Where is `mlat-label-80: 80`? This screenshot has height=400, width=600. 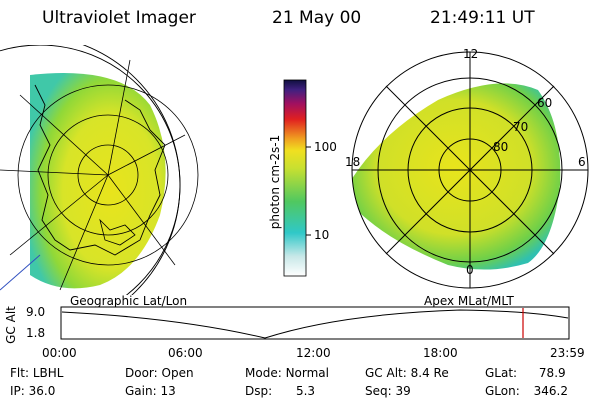 mlat-label-80: 80 is located at coordinates (501, 147).